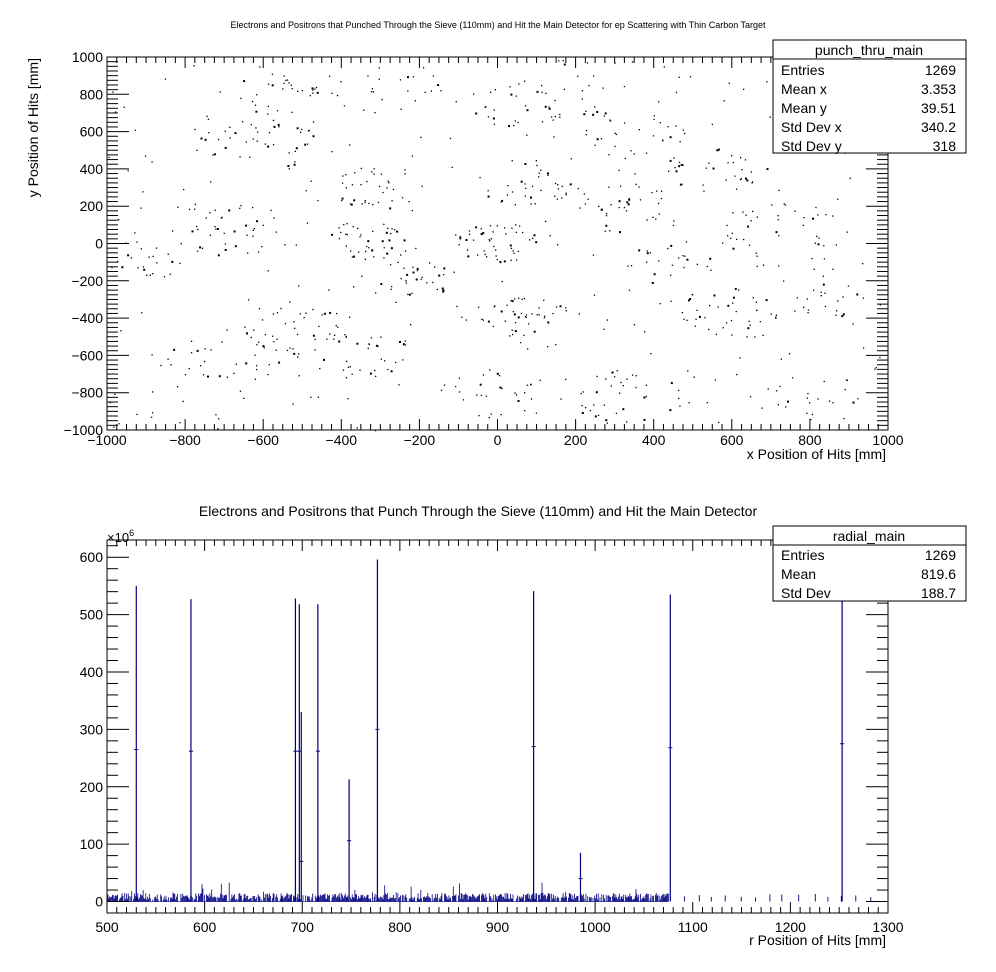 This screenshot has width=996, height=972. Describe the element at coordinates (92, 787) in the screenshot. I see `histogram-y-tick-label: 200` at that location.